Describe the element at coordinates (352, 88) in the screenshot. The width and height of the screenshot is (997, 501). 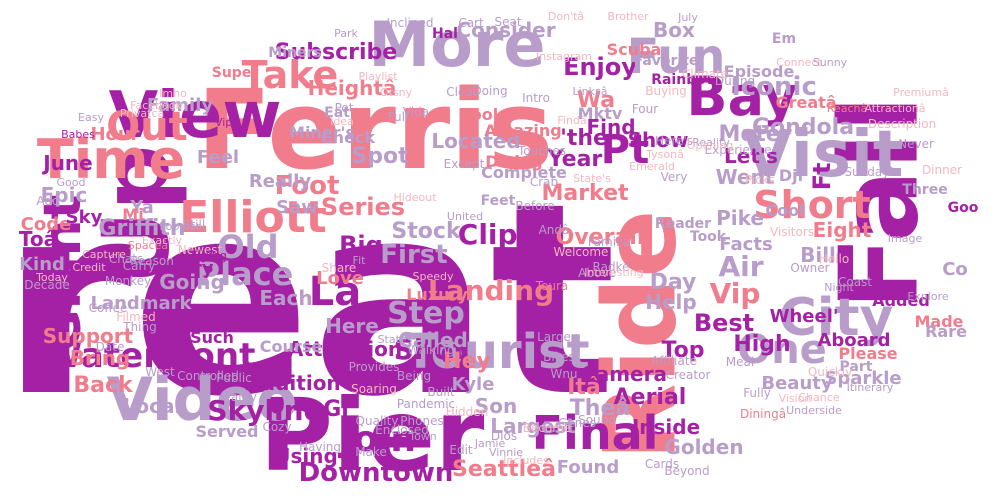
I see `word-cloud-word: Heightâ` at that location.